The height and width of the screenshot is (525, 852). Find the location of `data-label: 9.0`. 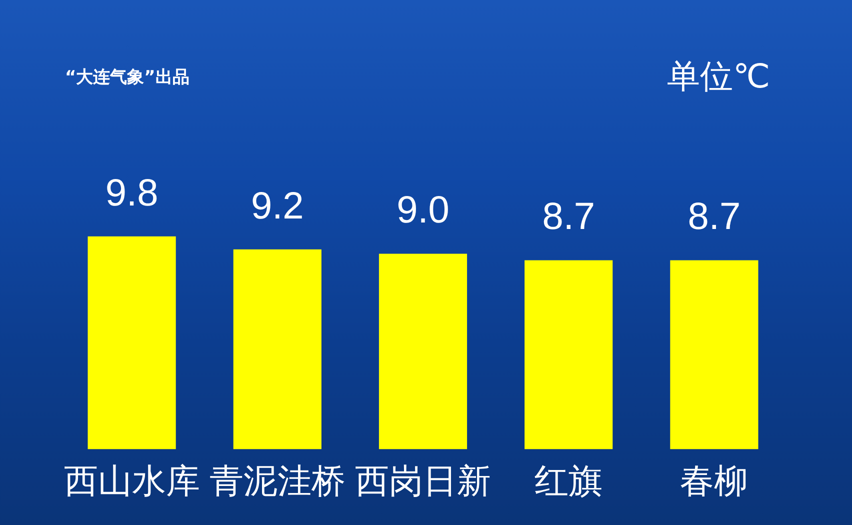

data-label: 9.0 is located at coordinates (423, 211).